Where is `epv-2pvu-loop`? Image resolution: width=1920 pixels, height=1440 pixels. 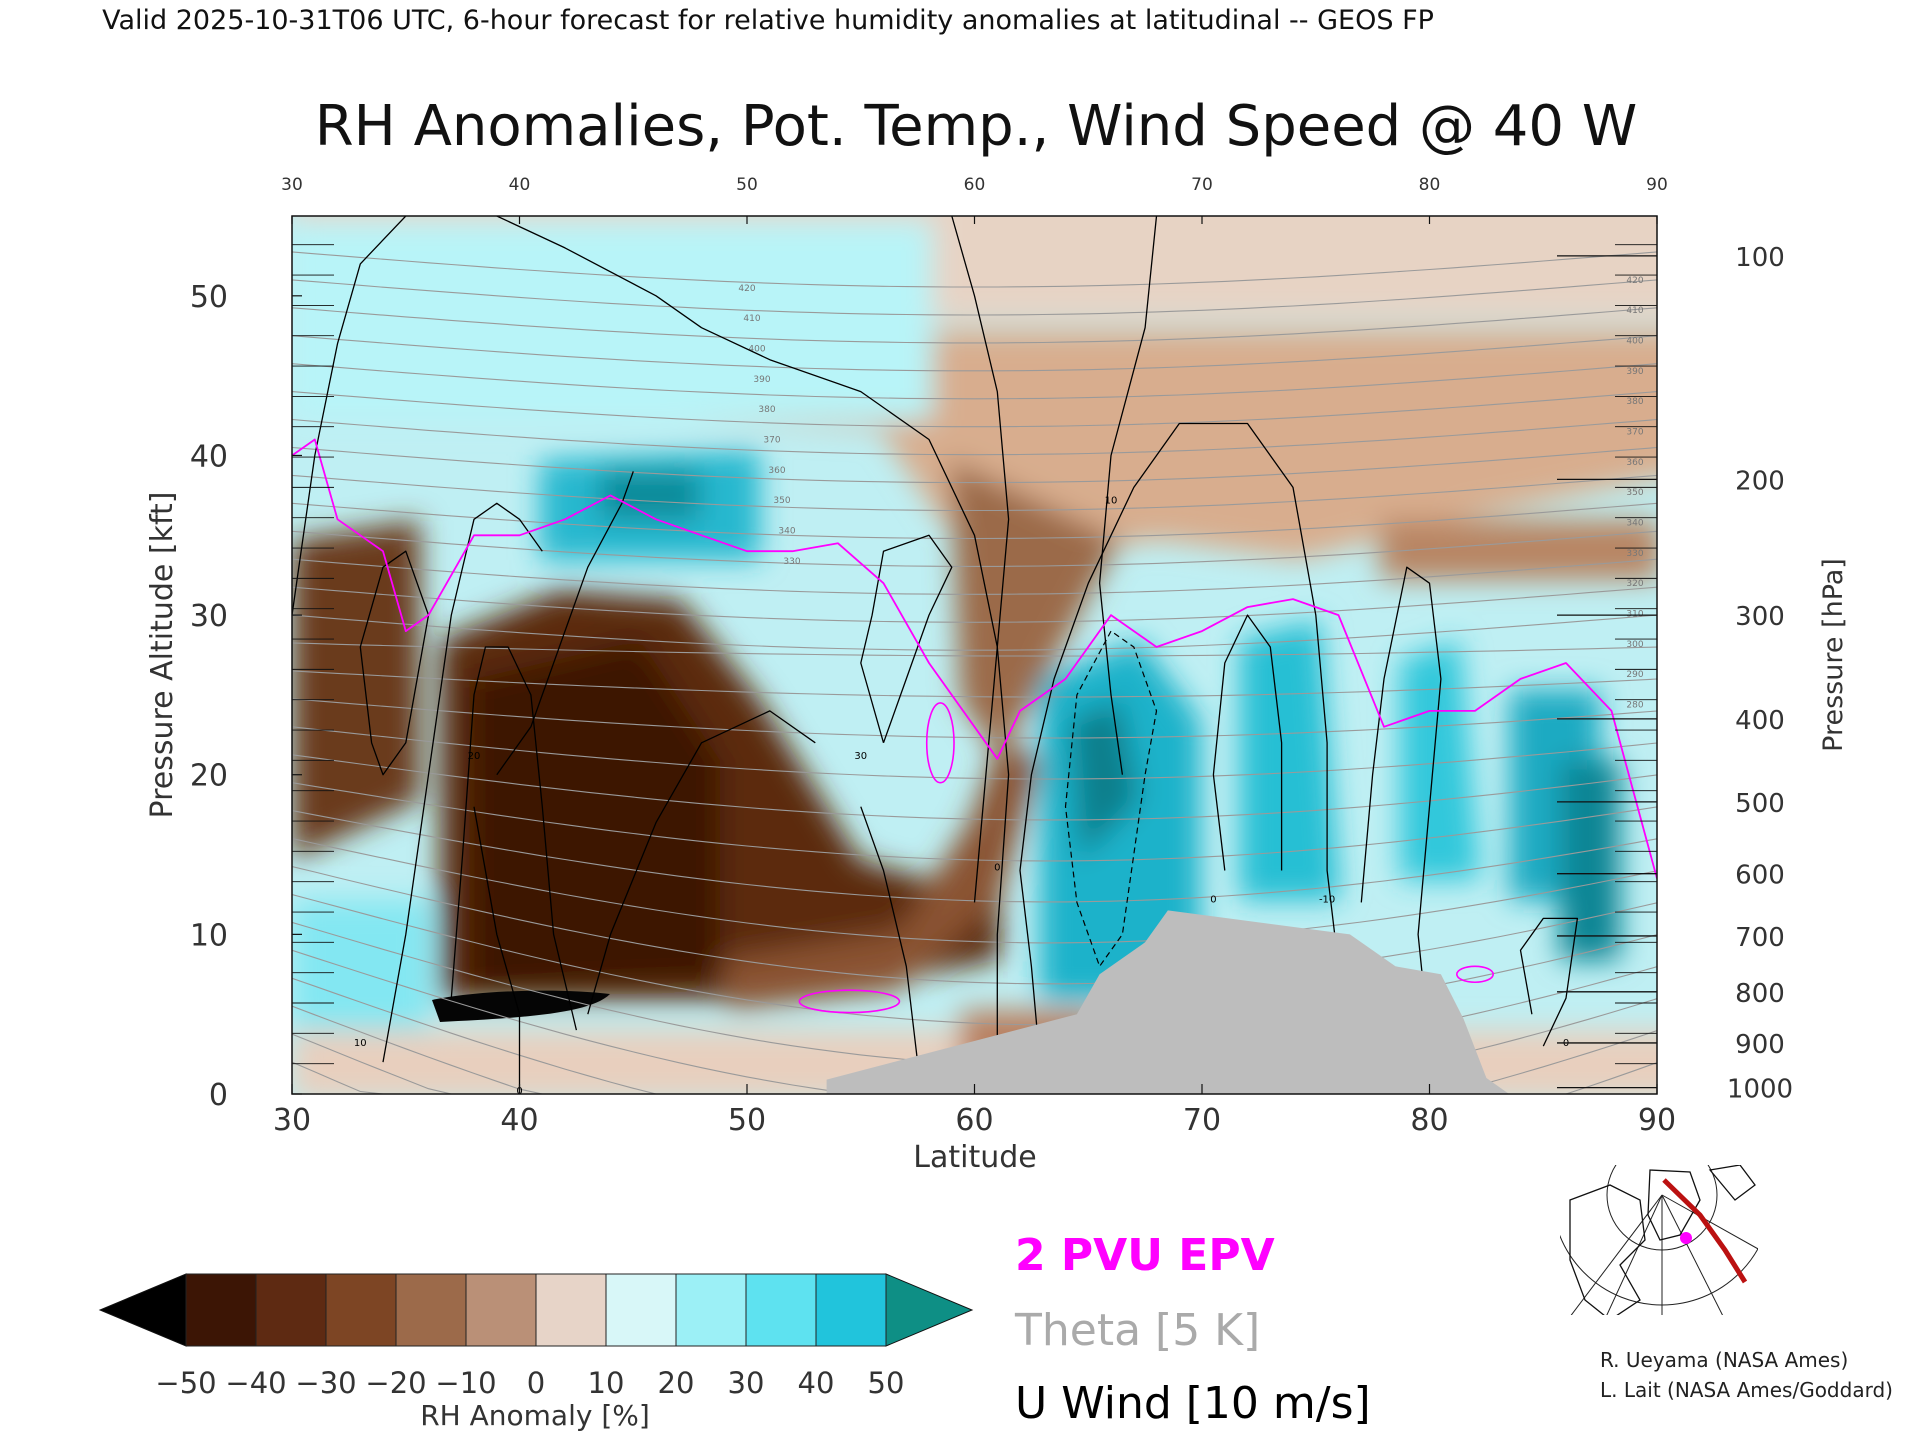
epv-2pvu-loop is located at coordinates (1475, 974).